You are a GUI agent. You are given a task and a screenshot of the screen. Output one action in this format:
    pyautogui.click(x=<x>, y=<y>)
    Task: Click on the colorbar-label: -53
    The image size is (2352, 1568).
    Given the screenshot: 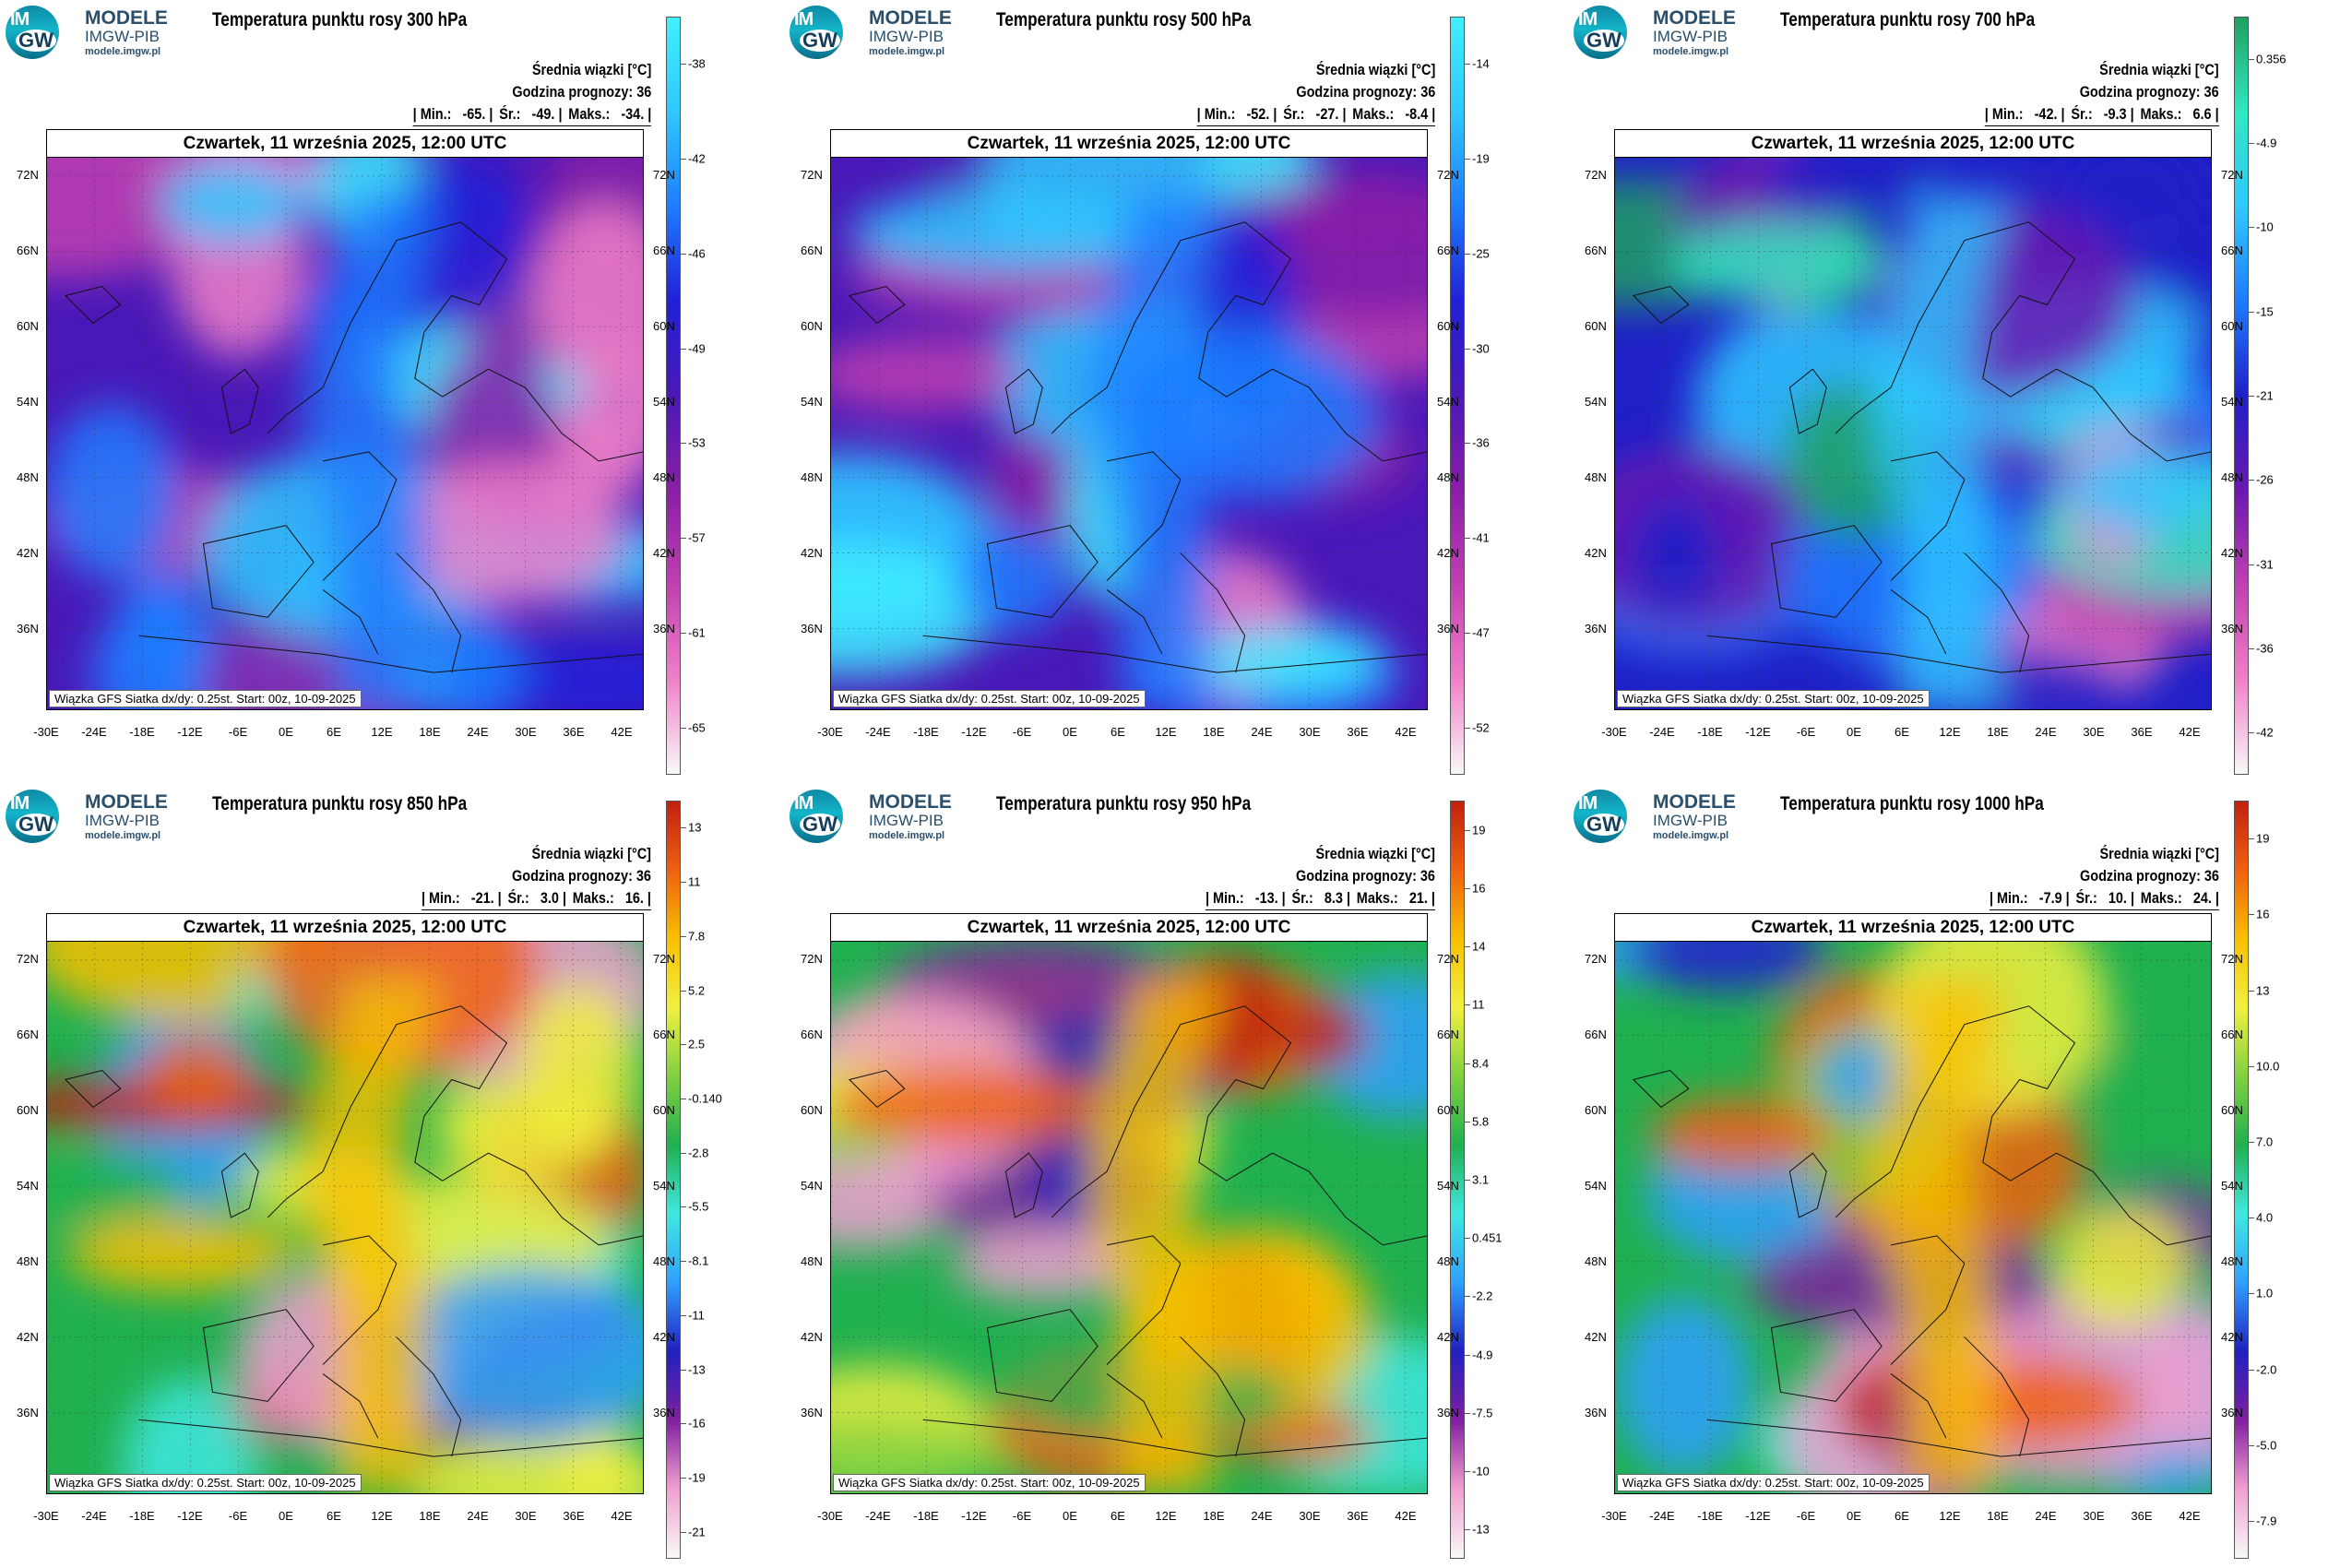 What is the action you would take?
    pyautogui.click(x=697, y=442)
    